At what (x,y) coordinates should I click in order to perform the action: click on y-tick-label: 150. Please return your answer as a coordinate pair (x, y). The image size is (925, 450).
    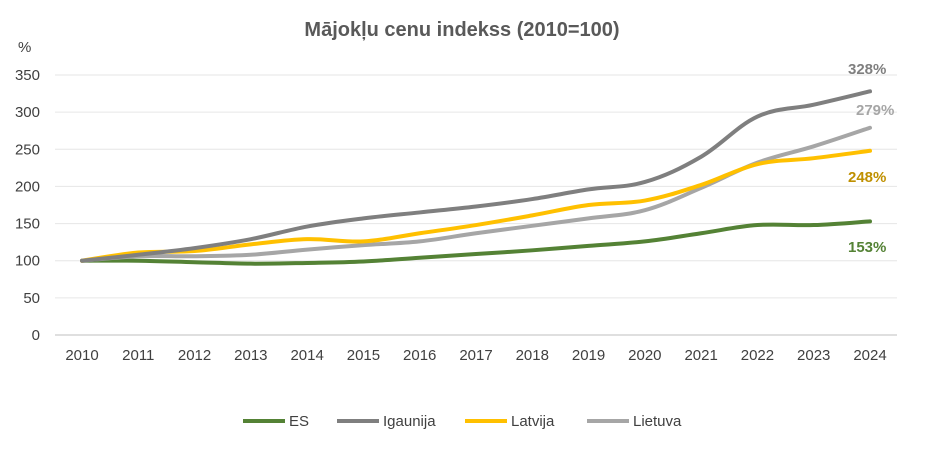
    Looking at the image, I should click on (27, 224).